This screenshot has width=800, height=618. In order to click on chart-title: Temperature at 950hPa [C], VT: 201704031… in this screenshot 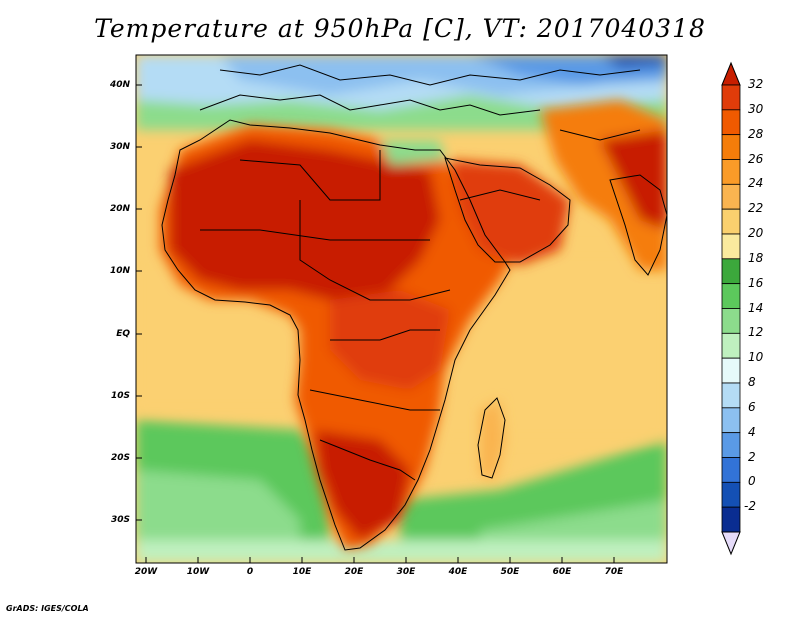, I will do `click(400, 28)`.